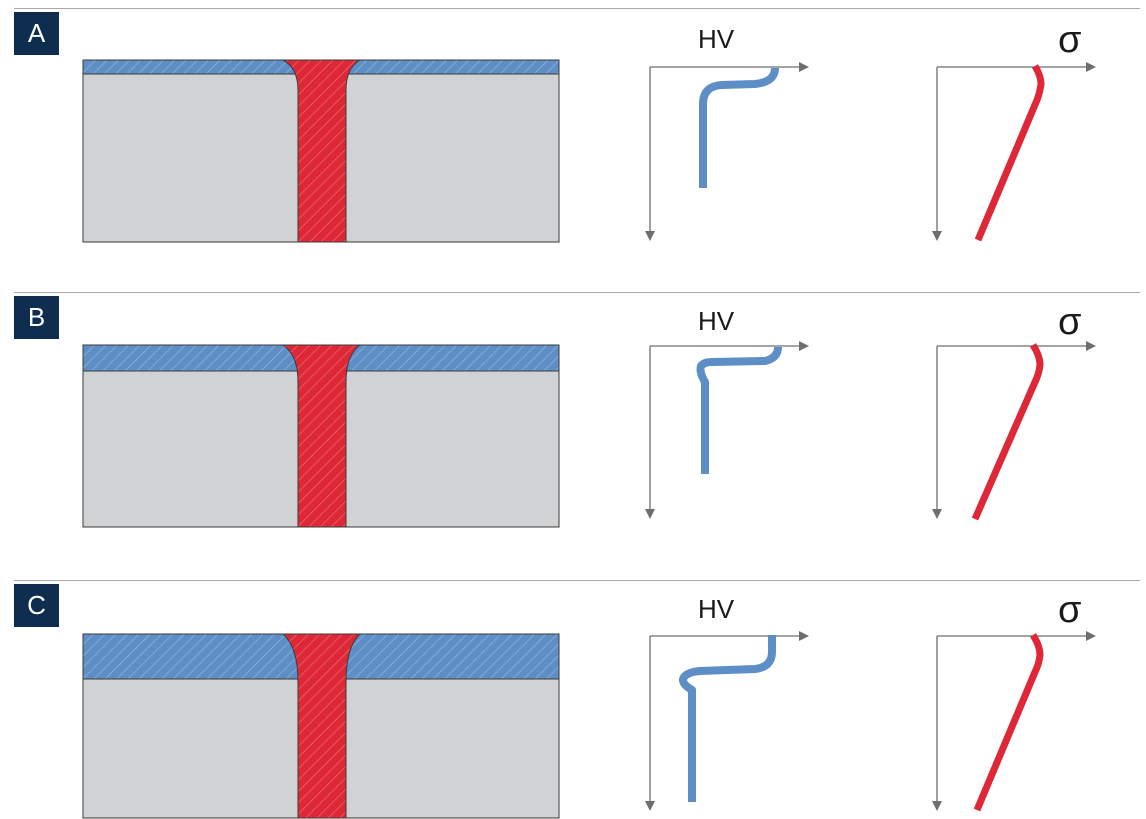  Describe the element at coordinates (36, 317) in the screenshot. I see `panel-label: B` at that location.